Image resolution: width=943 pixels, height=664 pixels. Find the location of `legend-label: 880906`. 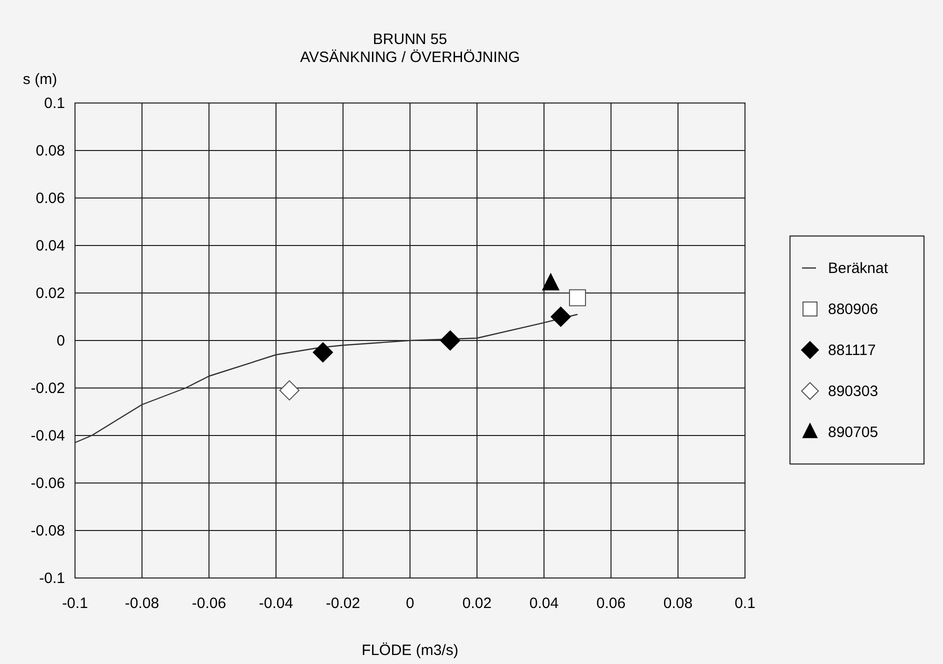

legend-label: 880906 is located at coordinates (853, 309).